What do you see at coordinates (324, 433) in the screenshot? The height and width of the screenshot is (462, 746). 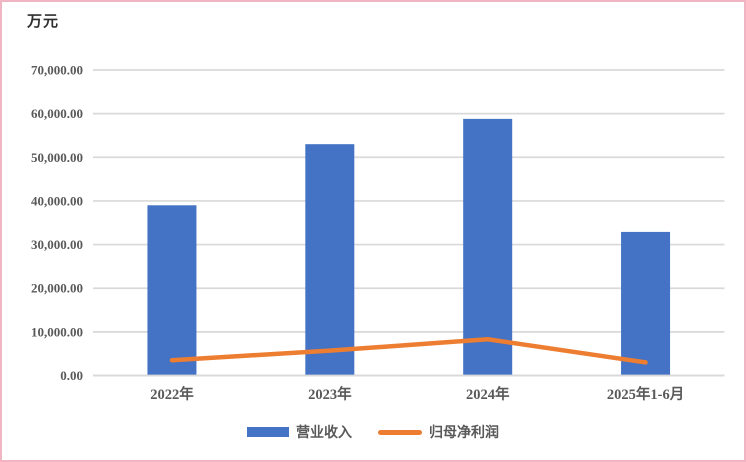 I see `legend-label-revenue: 营业收入` at bounding box center [324, 433].